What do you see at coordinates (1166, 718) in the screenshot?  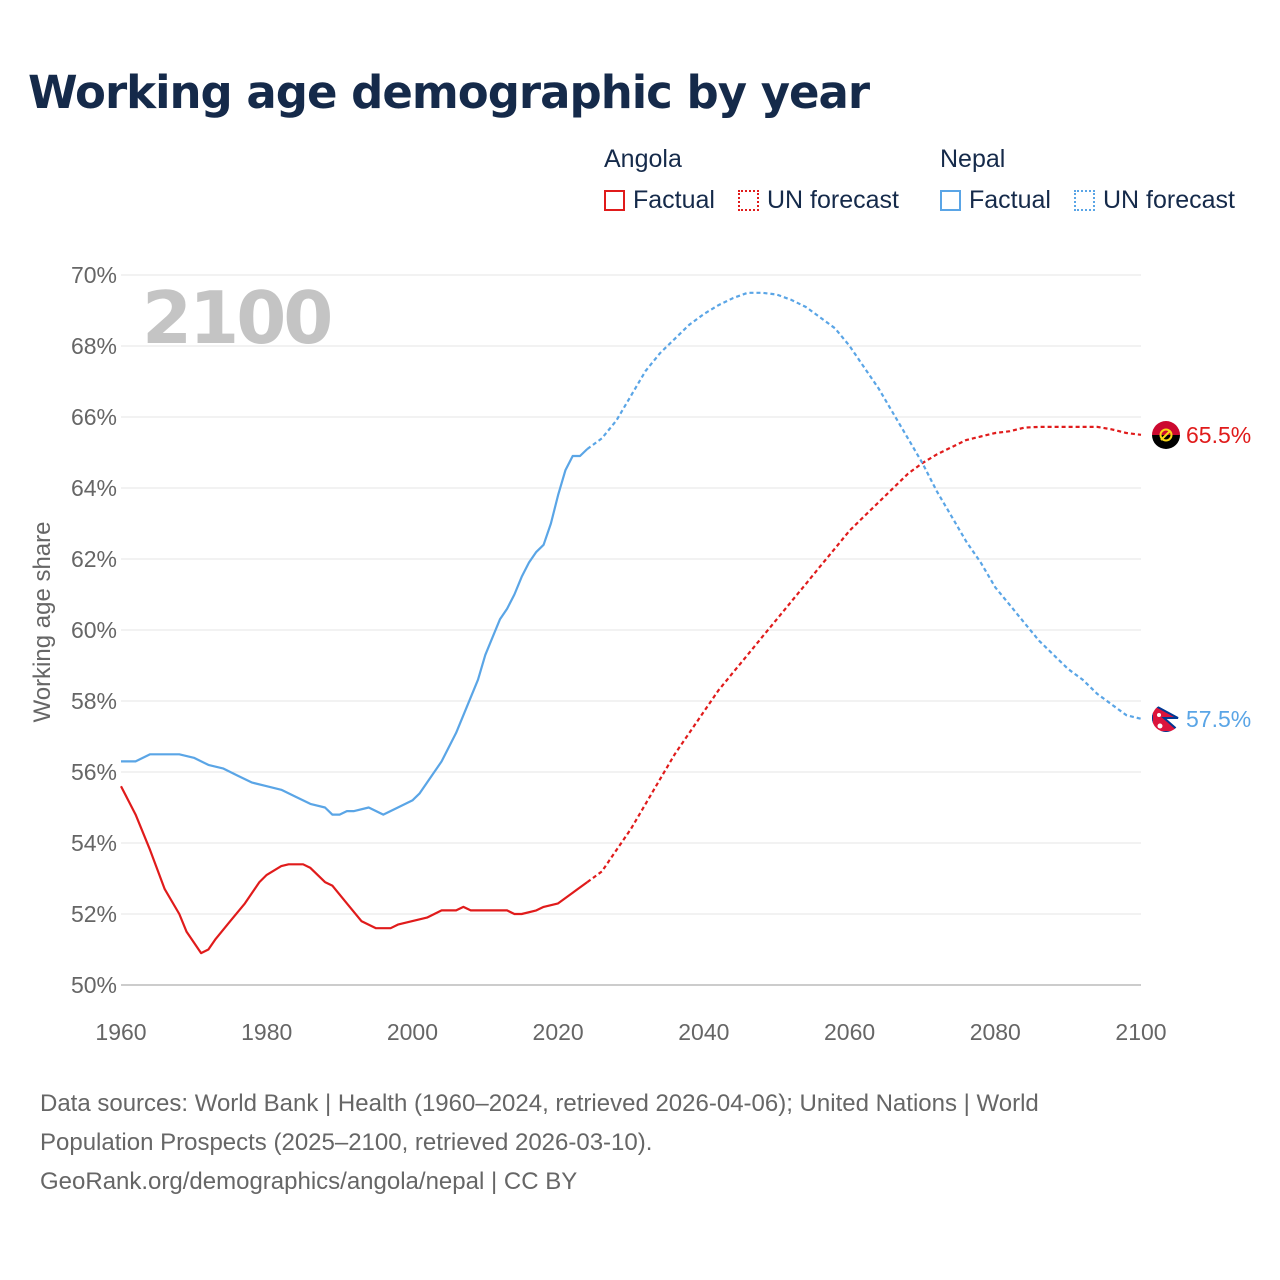 I see `nepal-flag-icon` at bounding box center [1166, 718].